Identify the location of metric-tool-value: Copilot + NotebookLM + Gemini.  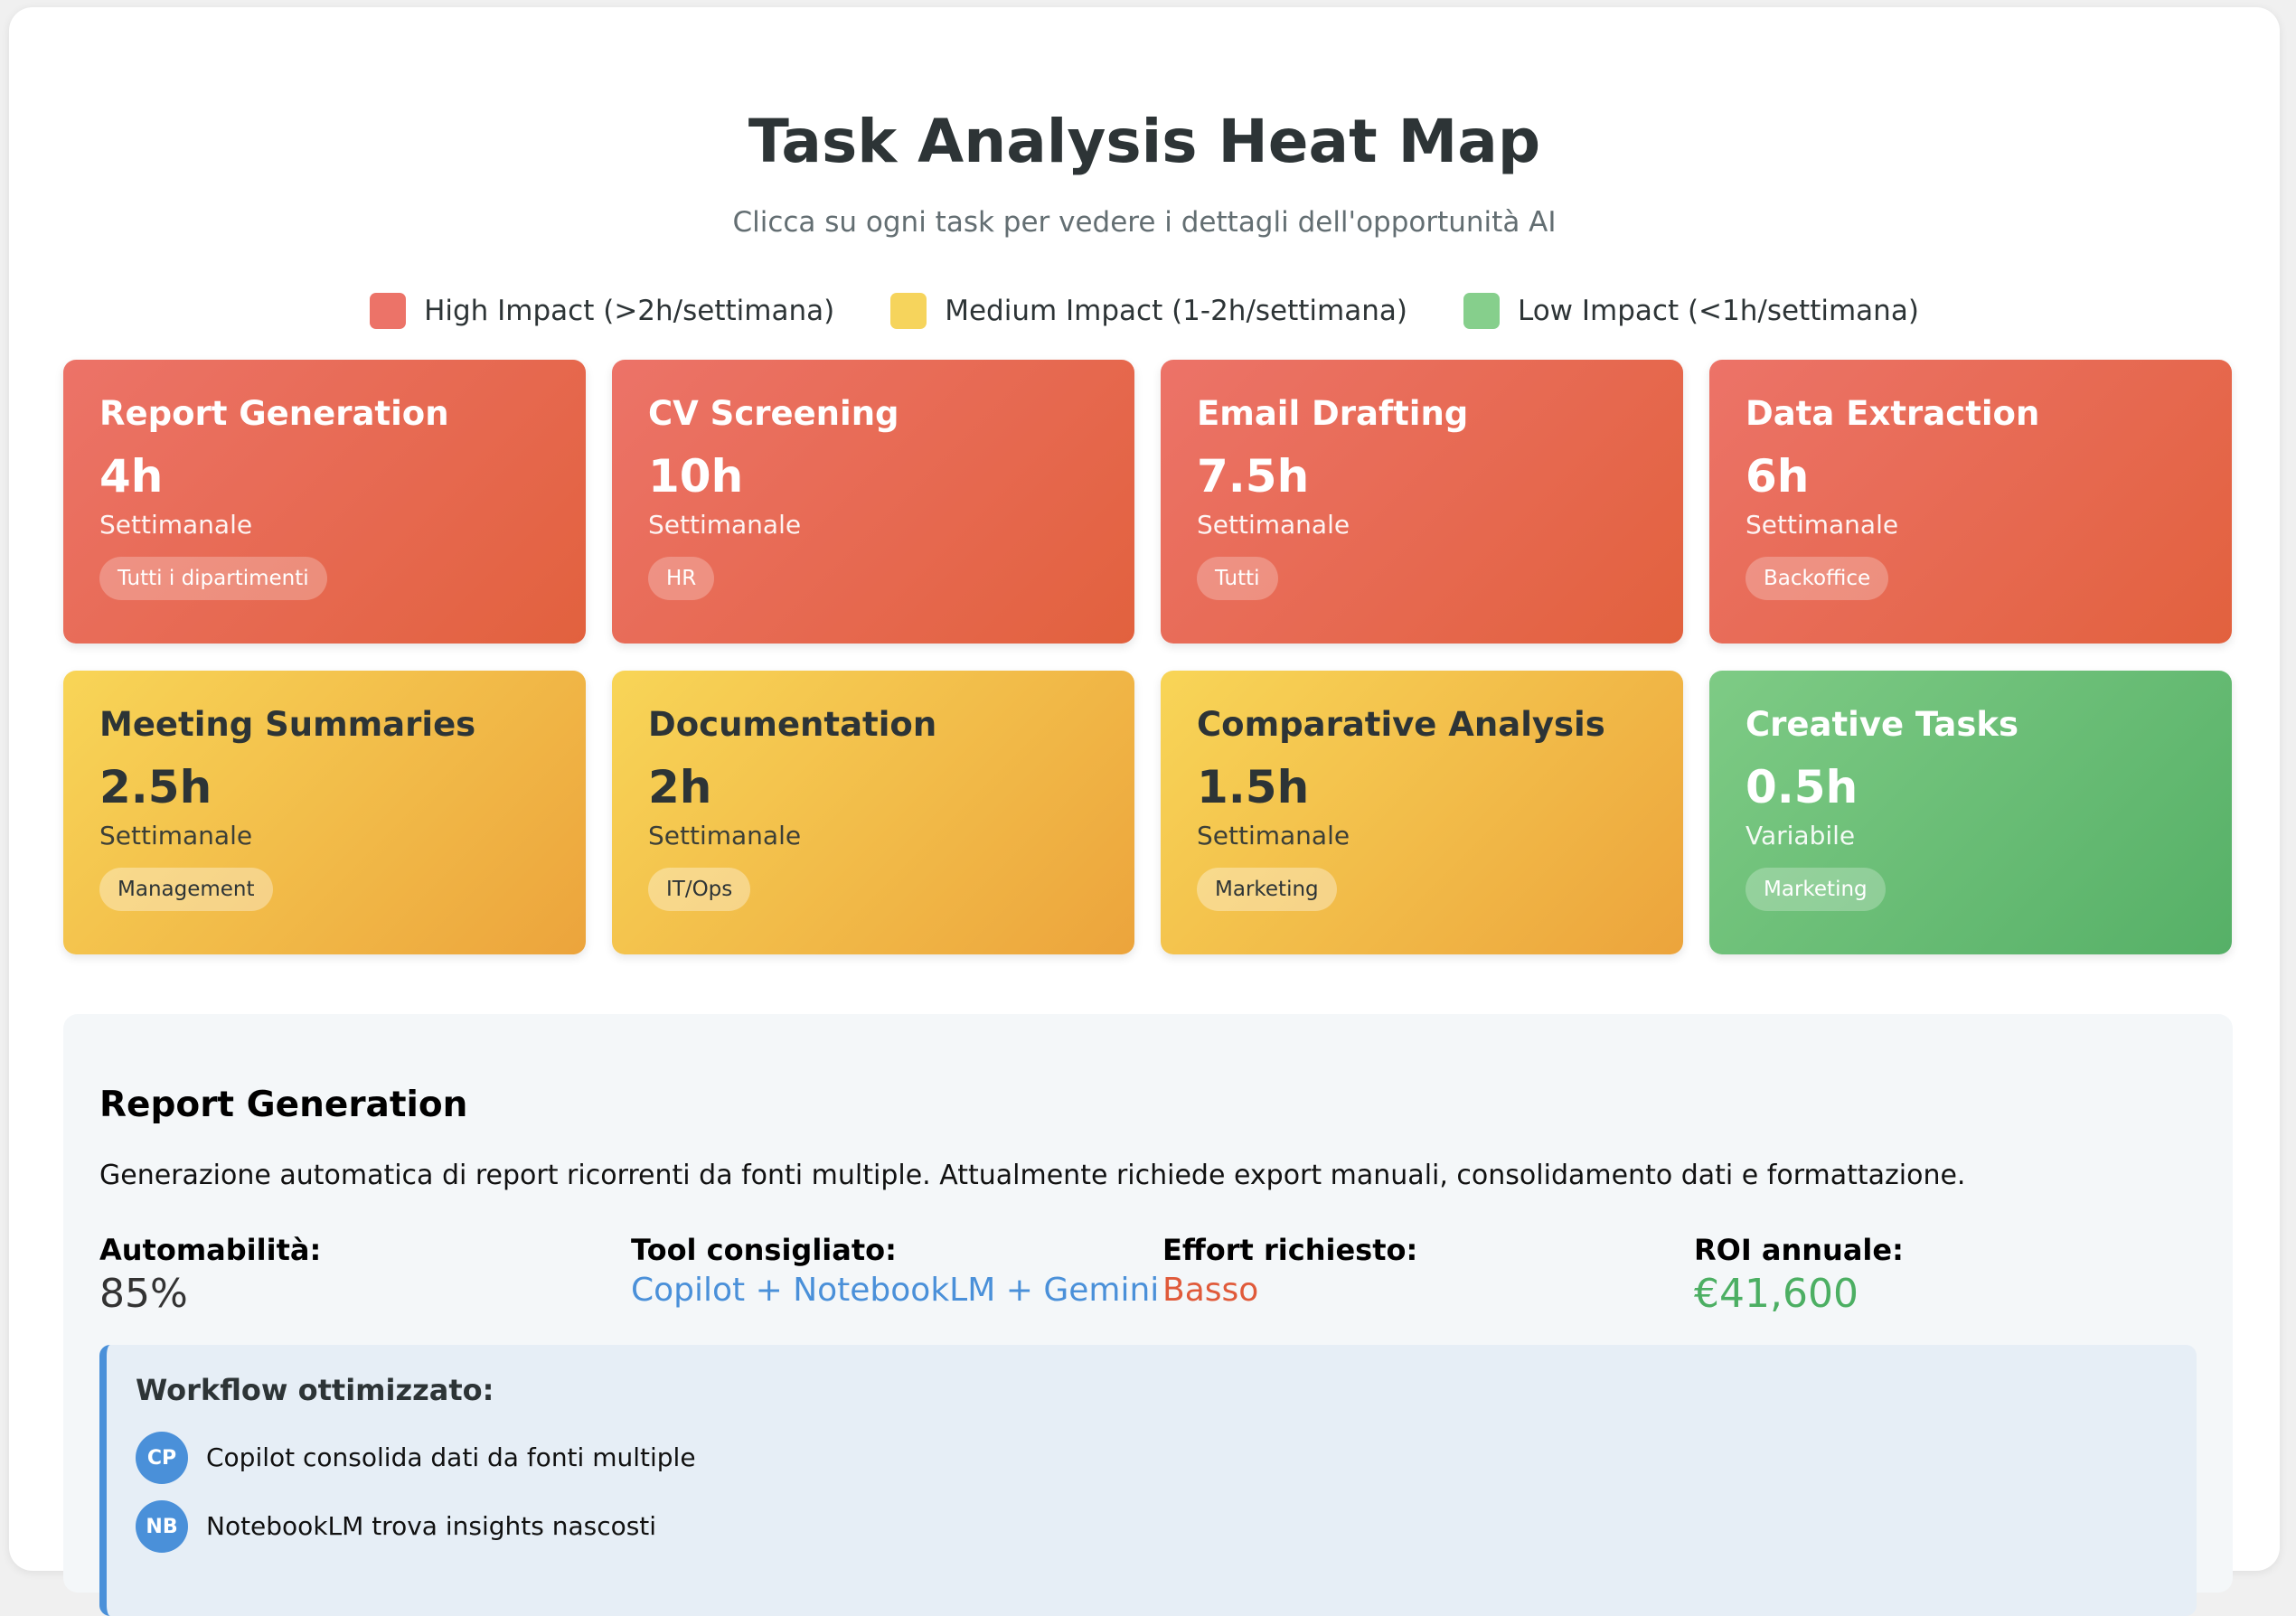
(895, 1291).